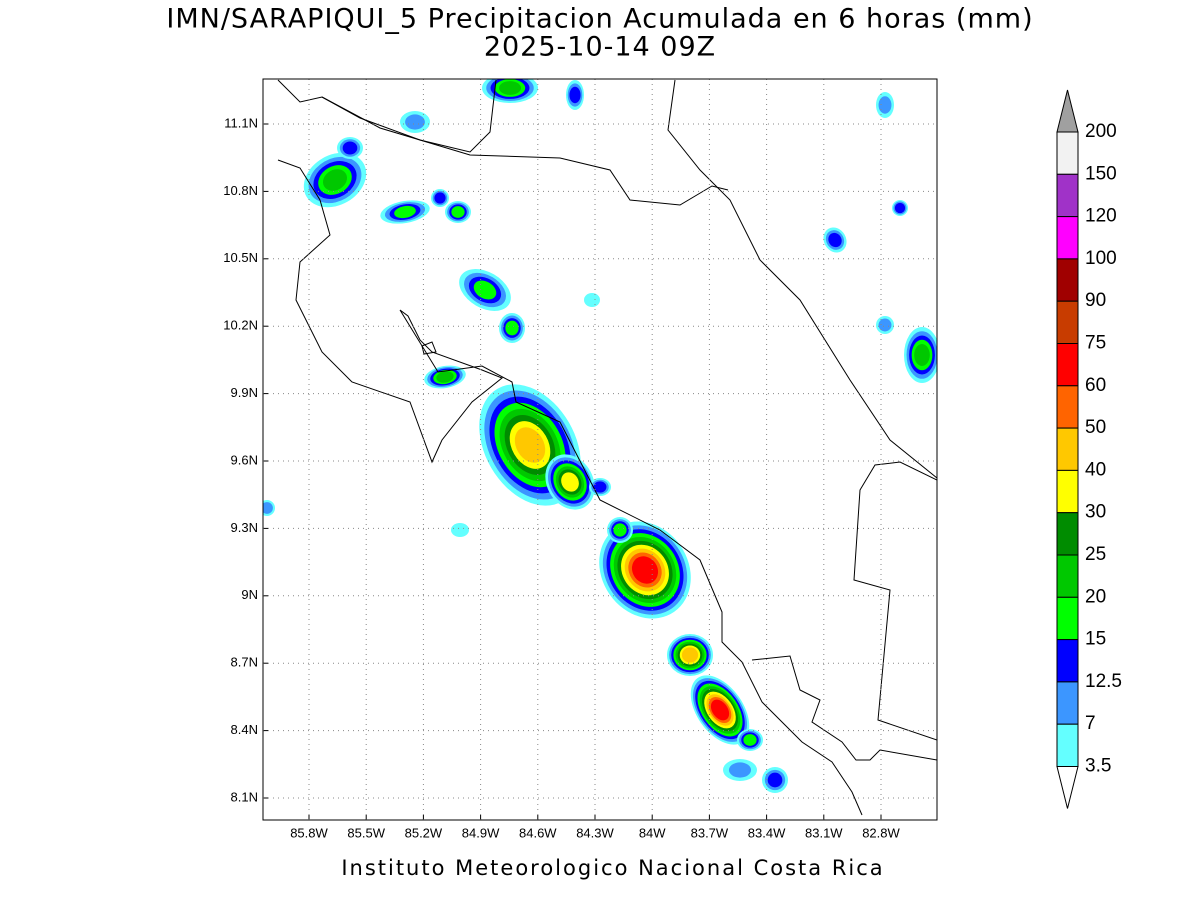 This screenshot has width=1200, height=905. What do you see at coordinates (1101, 173) in the screenshot?
I see `colorbar-label: 150` at bounding box center [1101, 173].